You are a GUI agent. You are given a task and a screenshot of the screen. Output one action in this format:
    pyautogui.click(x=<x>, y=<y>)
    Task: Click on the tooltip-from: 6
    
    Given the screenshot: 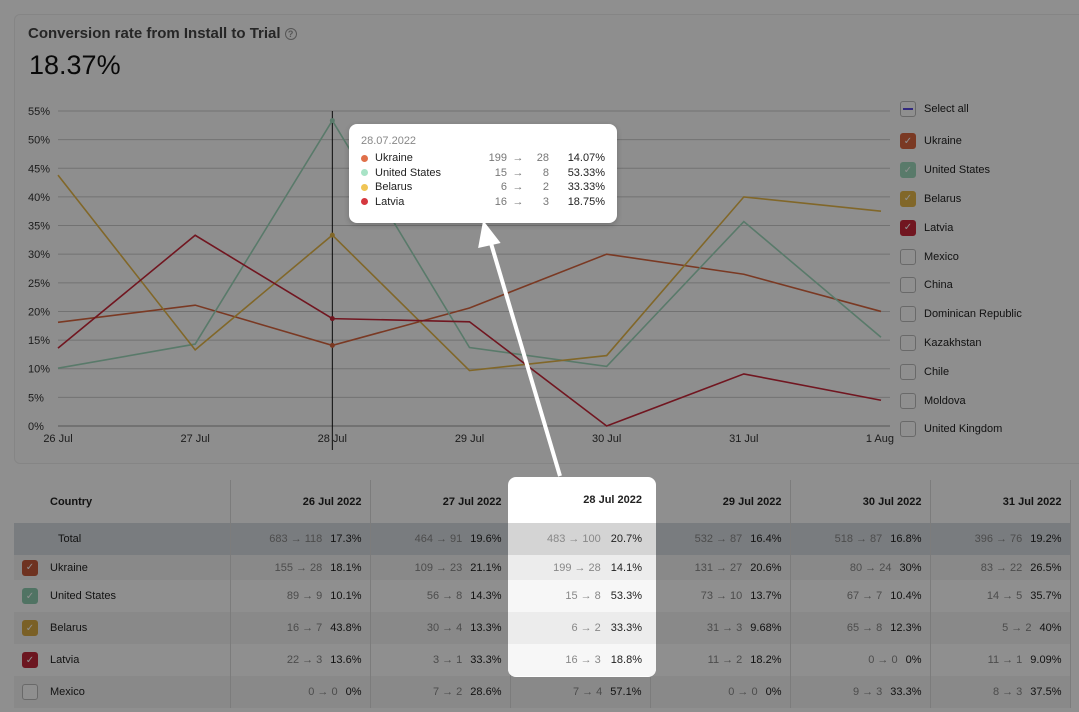 What is the action you would take?
    pyautogui.click(x=503, y=187)
    